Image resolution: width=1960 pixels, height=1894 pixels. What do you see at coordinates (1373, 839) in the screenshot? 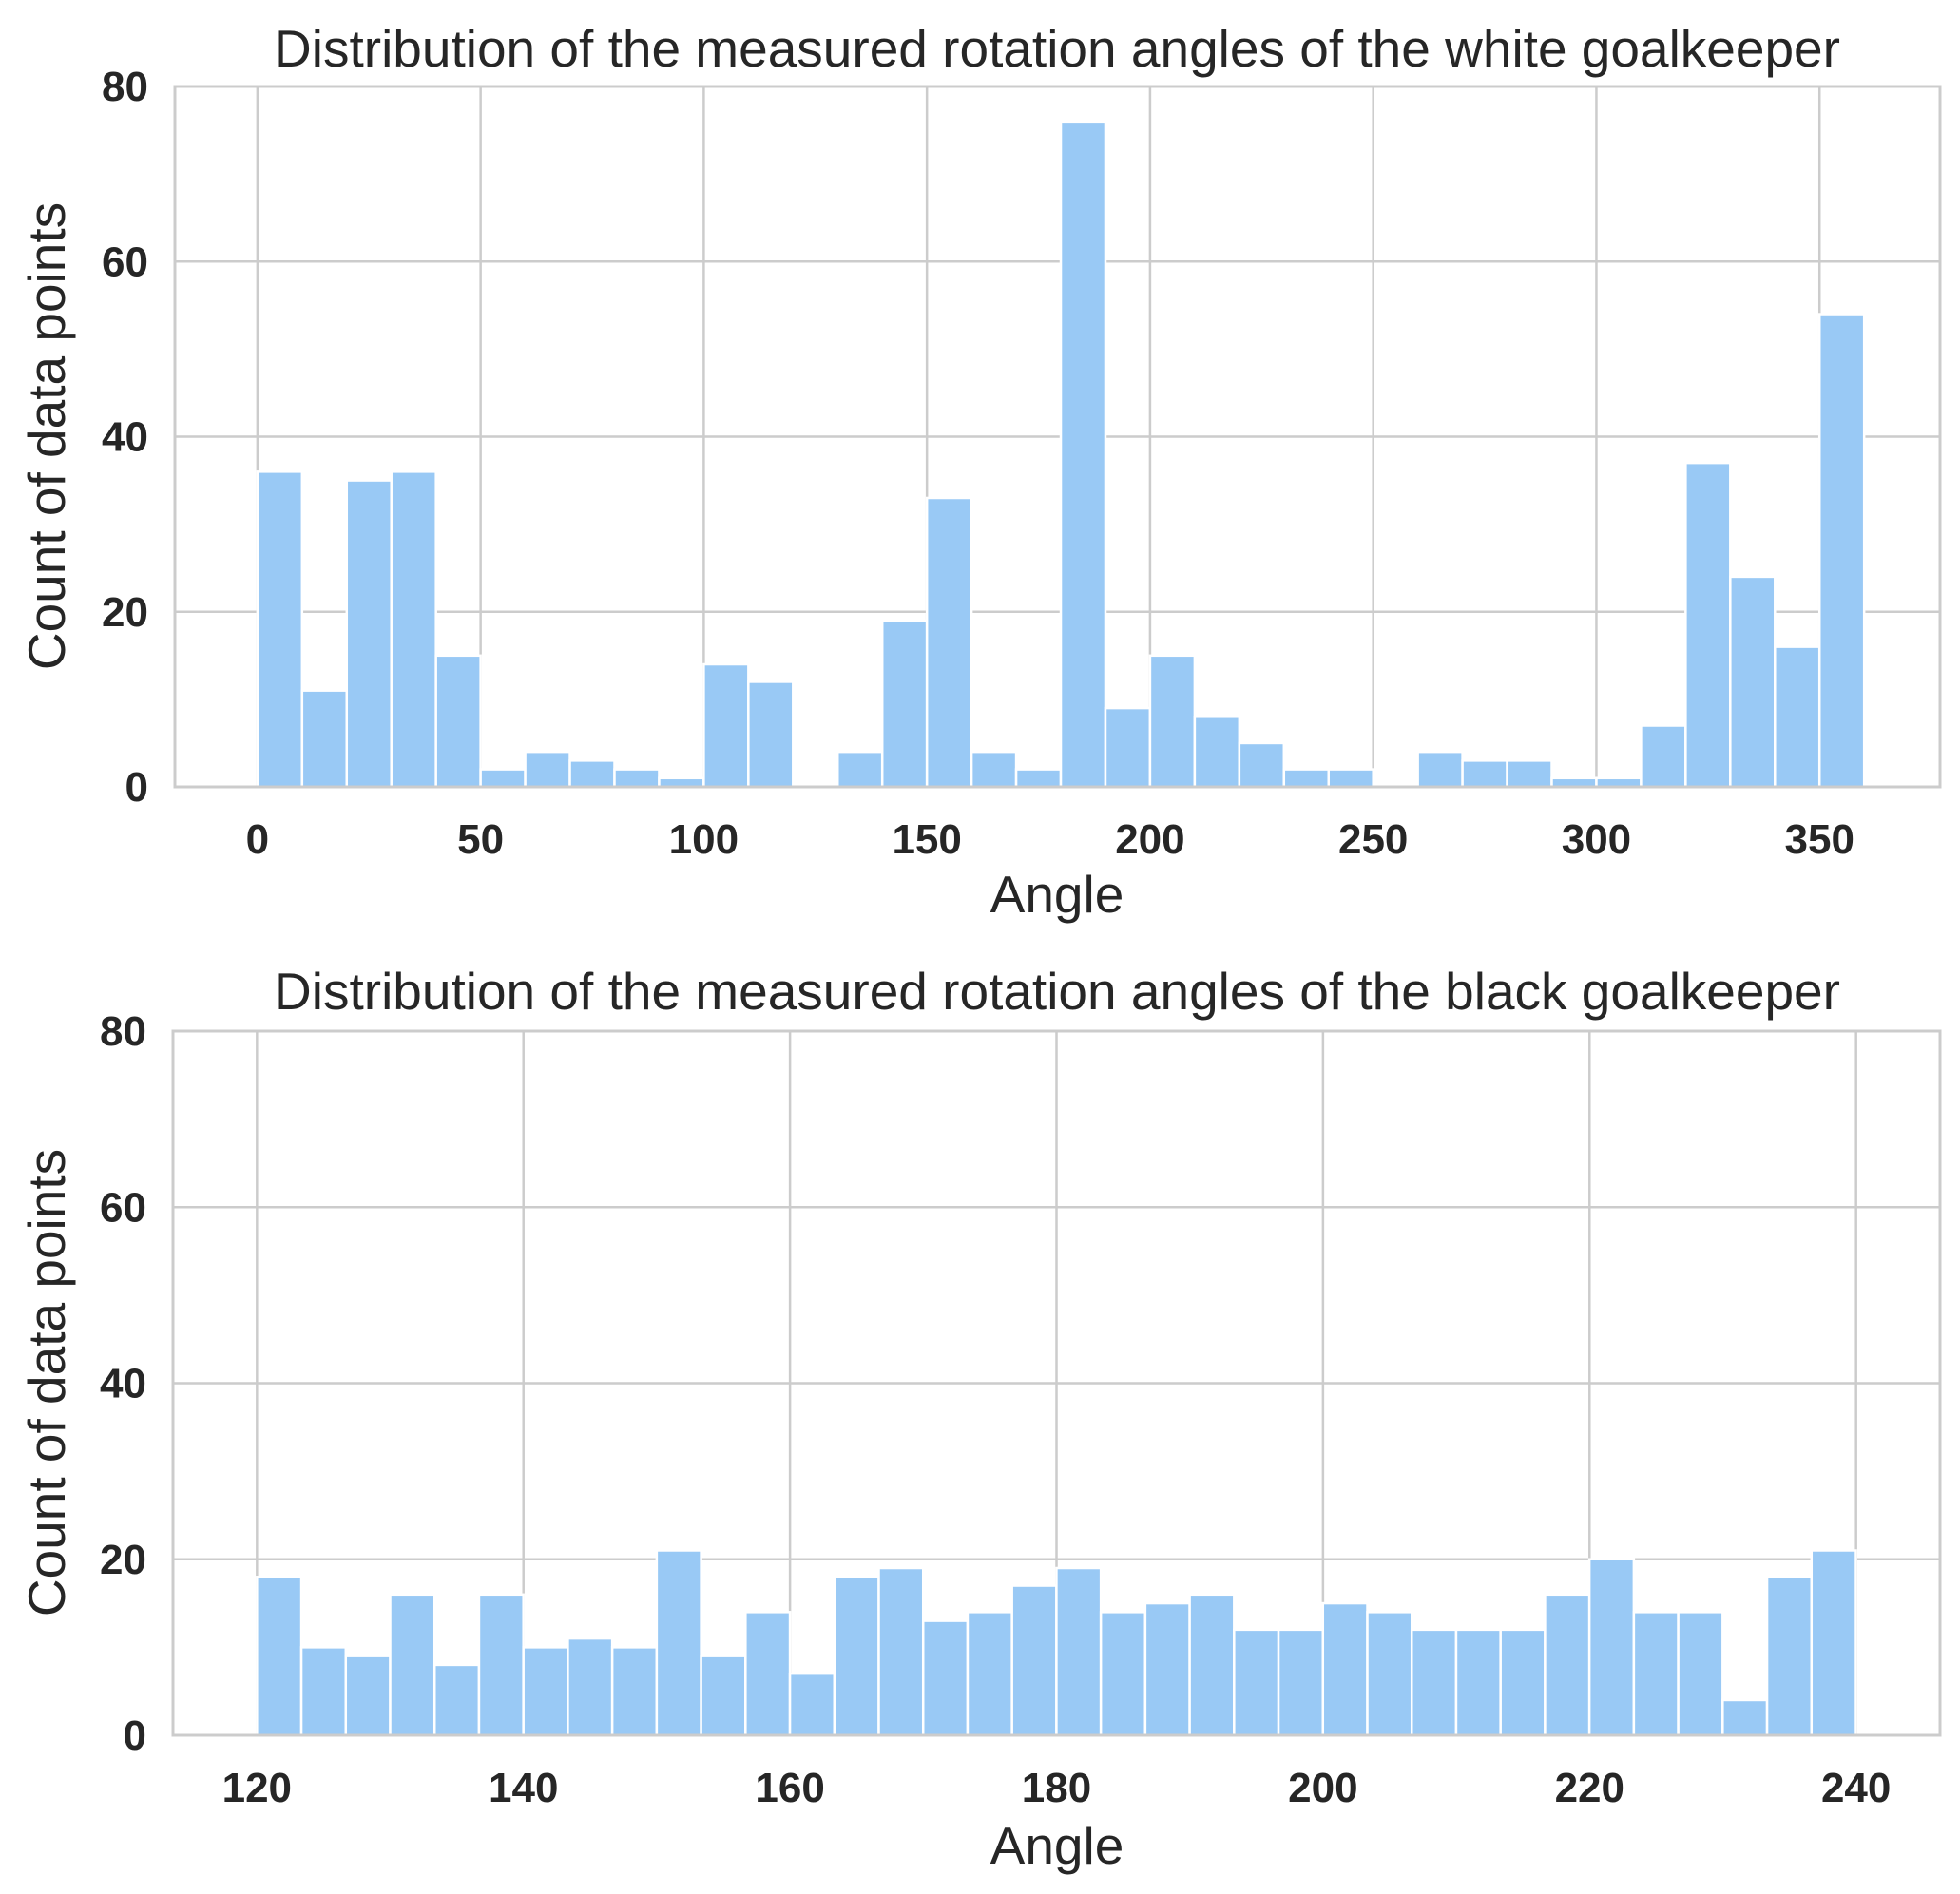
I see `x-tick-label: 250` at bounding box center [1373, 839].